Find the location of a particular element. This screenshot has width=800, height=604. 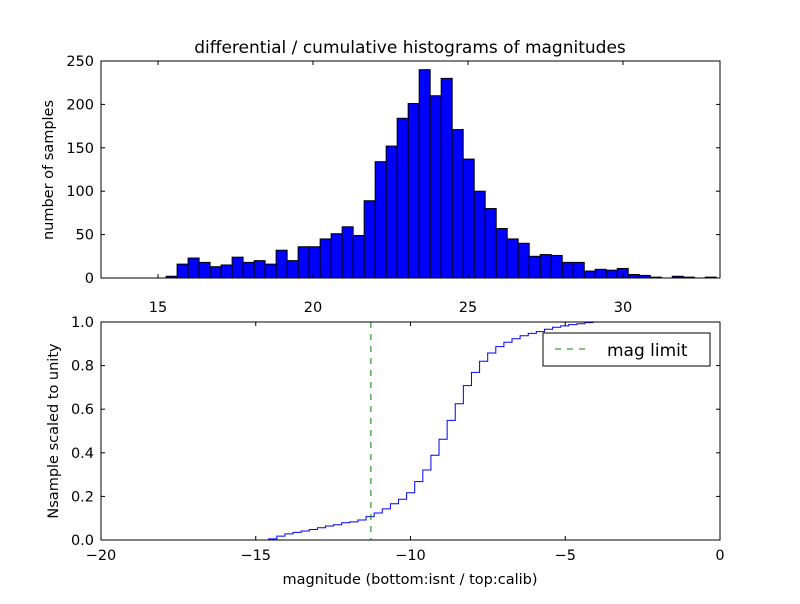

bottom-y-tick-label: 0.8 is located at coordinates (82, 367).